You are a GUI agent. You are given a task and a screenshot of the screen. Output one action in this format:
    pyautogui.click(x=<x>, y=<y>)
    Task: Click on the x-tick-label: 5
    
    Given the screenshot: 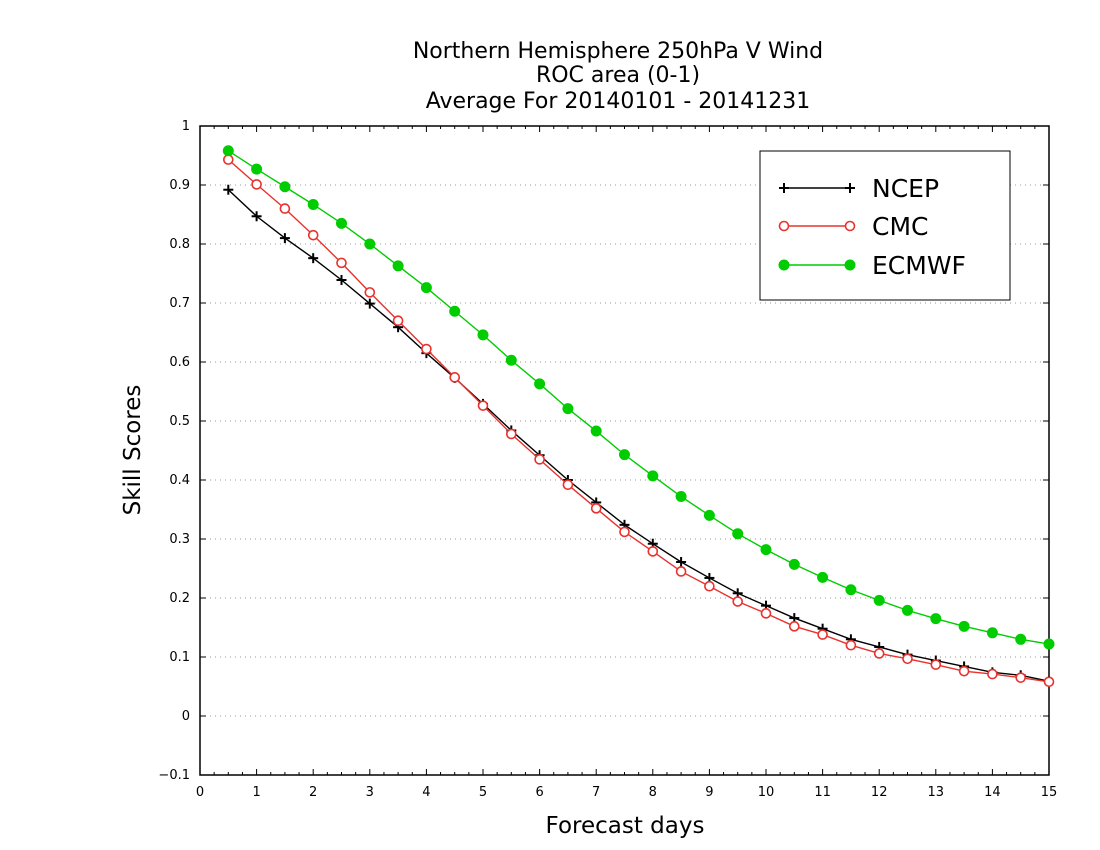 What is the action you would take?
    pyautogui.click(x=483, y=792)
    